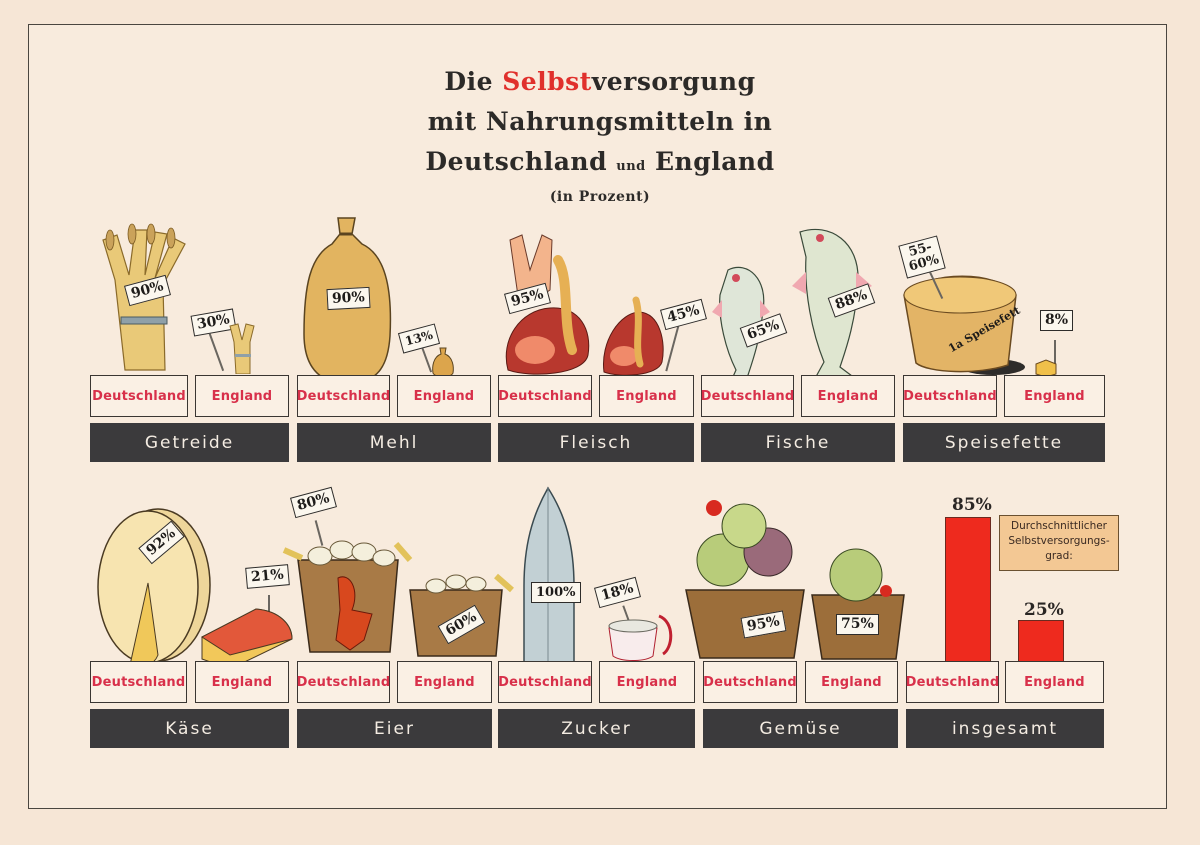 This screenshot has height=845, width=1200. I want to click on title-text: Die, so click(473, 81).